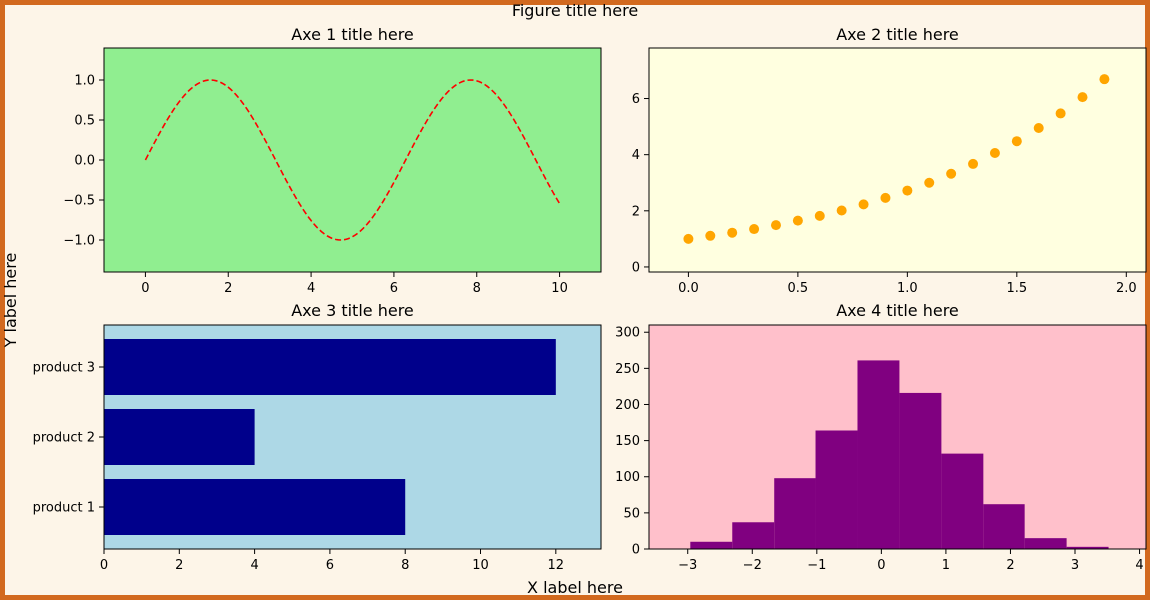 This screenshot has height=600, width=1150. Describe the element at coordinates (477, 288) in the screenshot. I see `axes-1-xtick-label-4: 8` at that location.